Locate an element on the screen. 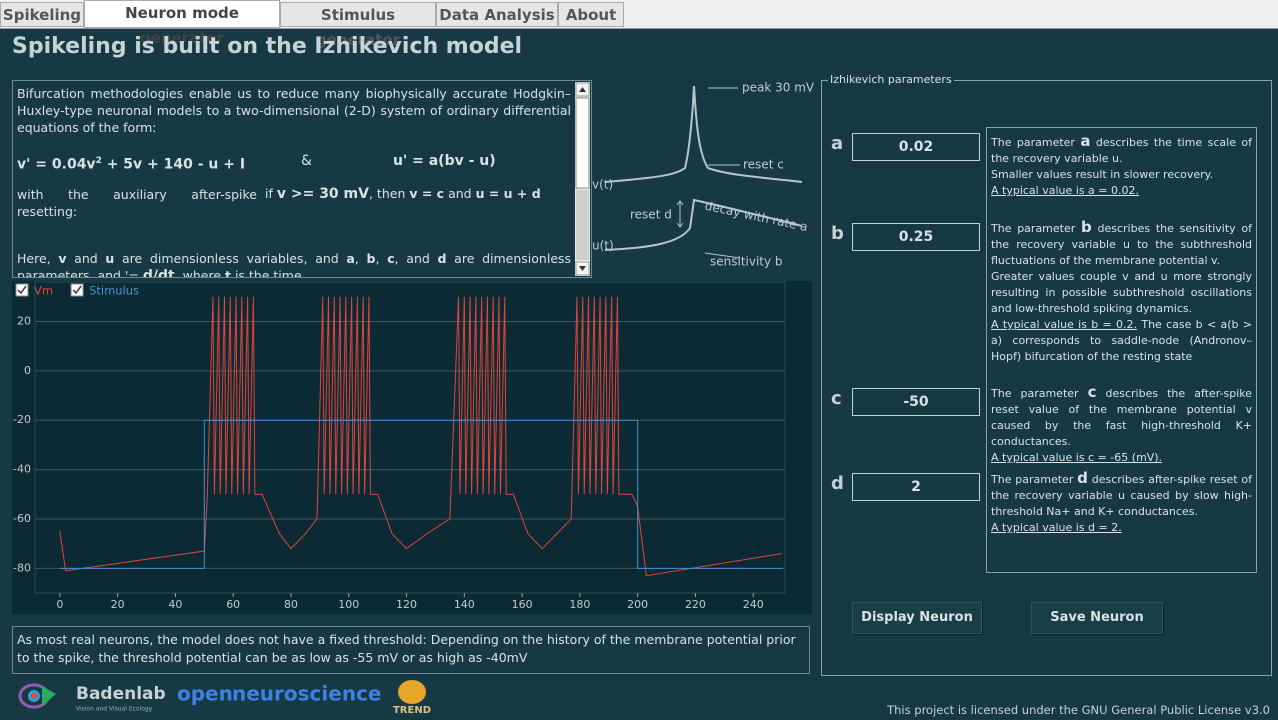  equation-and: & is located at coordinates (306, 161).